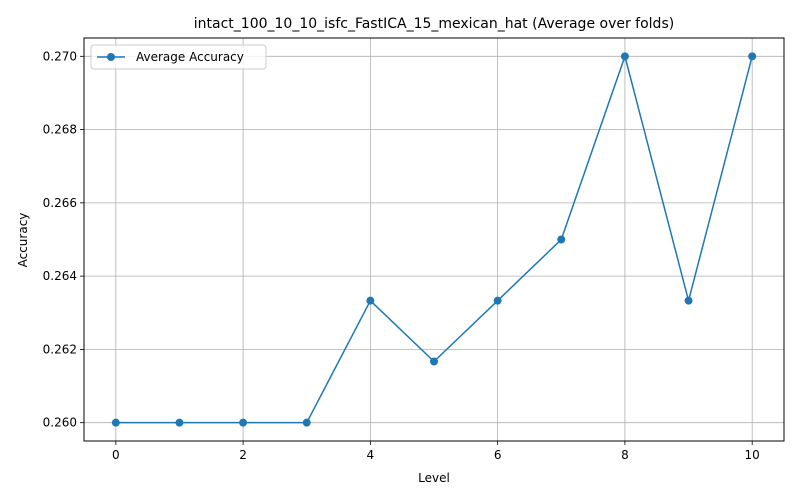 This screenshot has height=504, width=800. What do you see at coordinates (60, 56) in the screenshot?
I see `y-tick-label: 0.270` at bounding box center [60, 56].